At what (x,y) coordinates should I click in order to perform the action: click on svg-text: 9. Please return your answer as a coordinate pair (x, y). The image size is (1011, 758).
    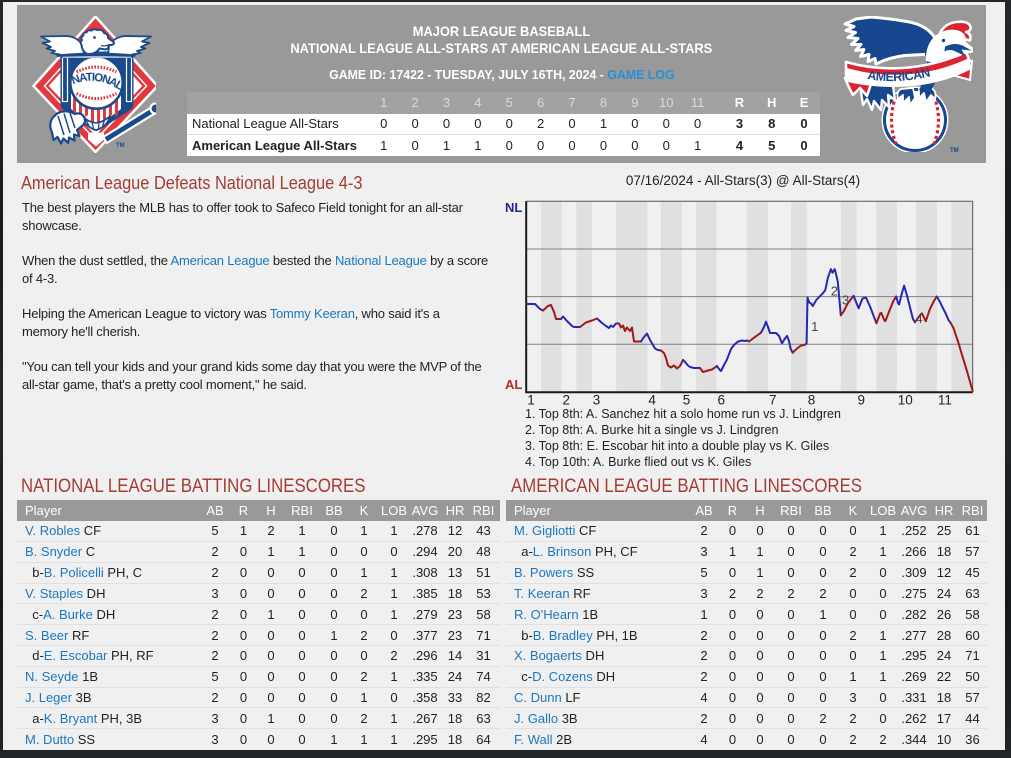
    Looking at the image, I should click on (862, 400).